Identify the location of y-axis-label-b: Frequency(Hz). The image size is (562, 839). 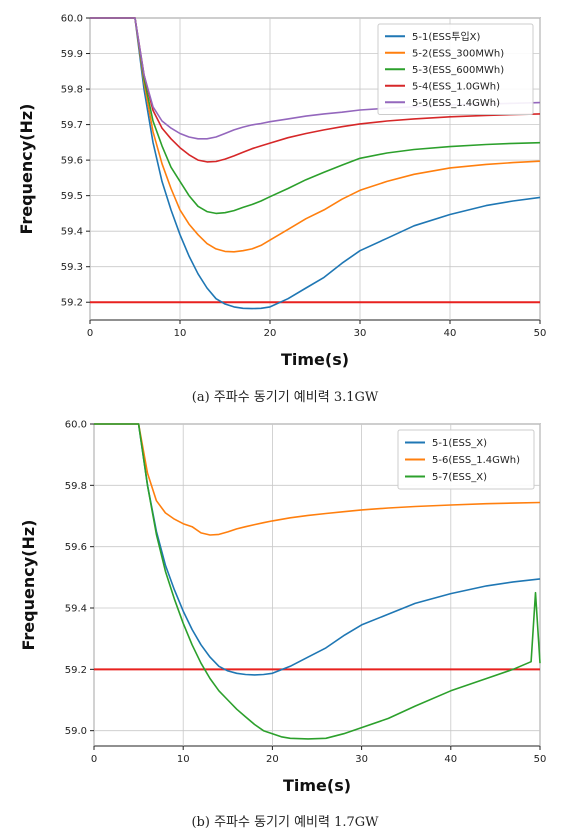
(28, 585).